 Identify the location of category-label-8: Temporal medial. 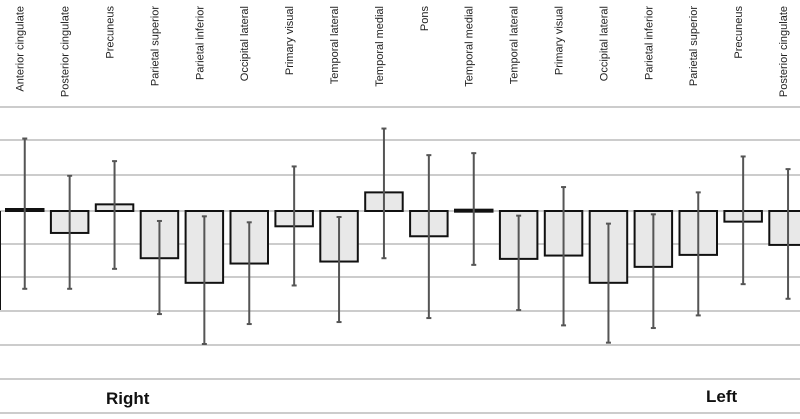
(380, 46).